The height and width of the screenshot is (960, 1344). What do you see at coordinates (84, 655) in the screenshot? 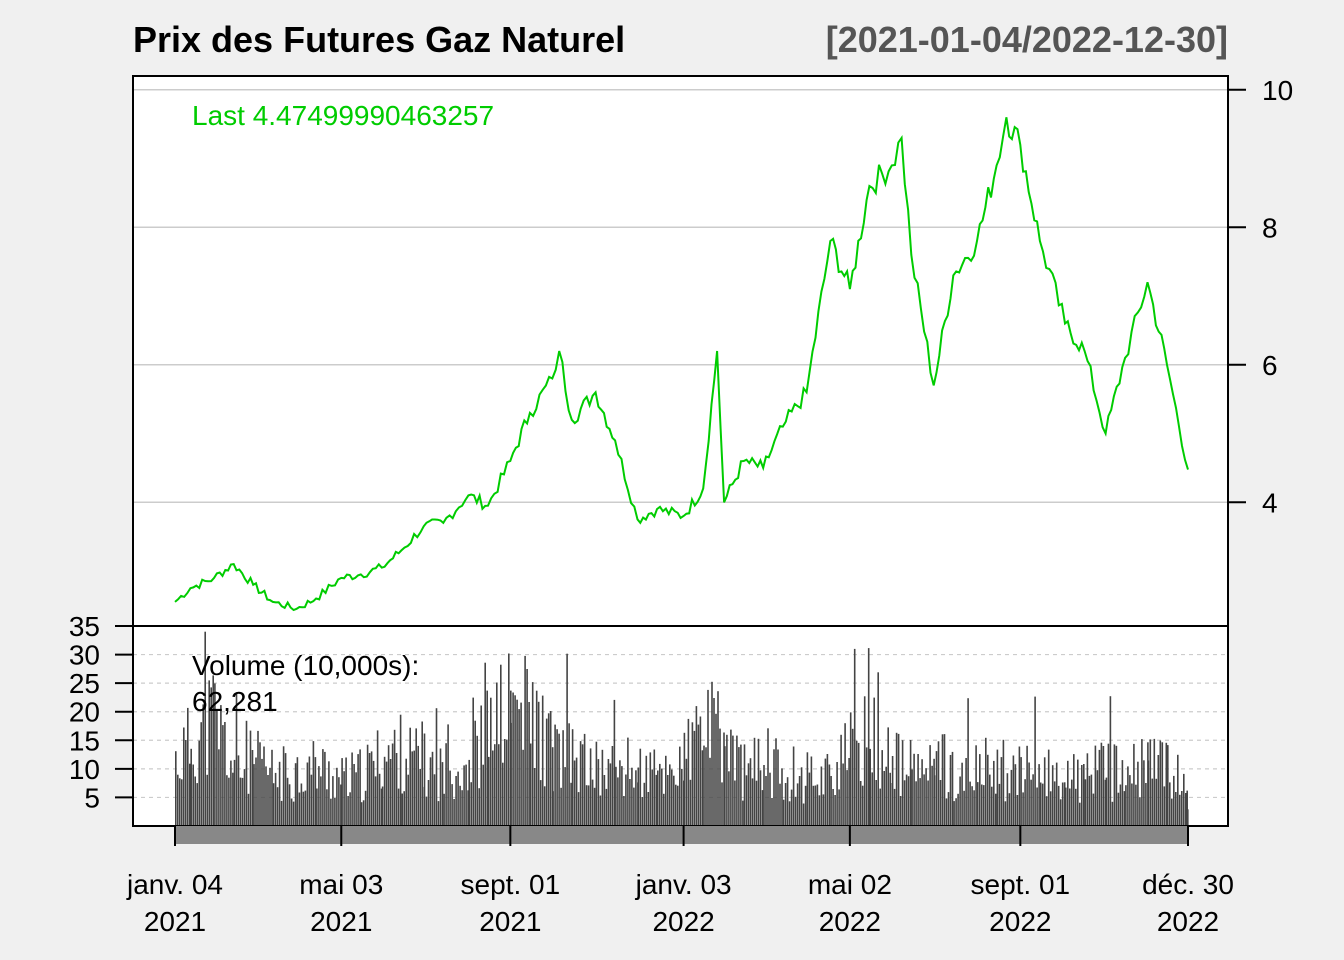
I see `volume-tick-label: 30` at bounding box center [84, 655].